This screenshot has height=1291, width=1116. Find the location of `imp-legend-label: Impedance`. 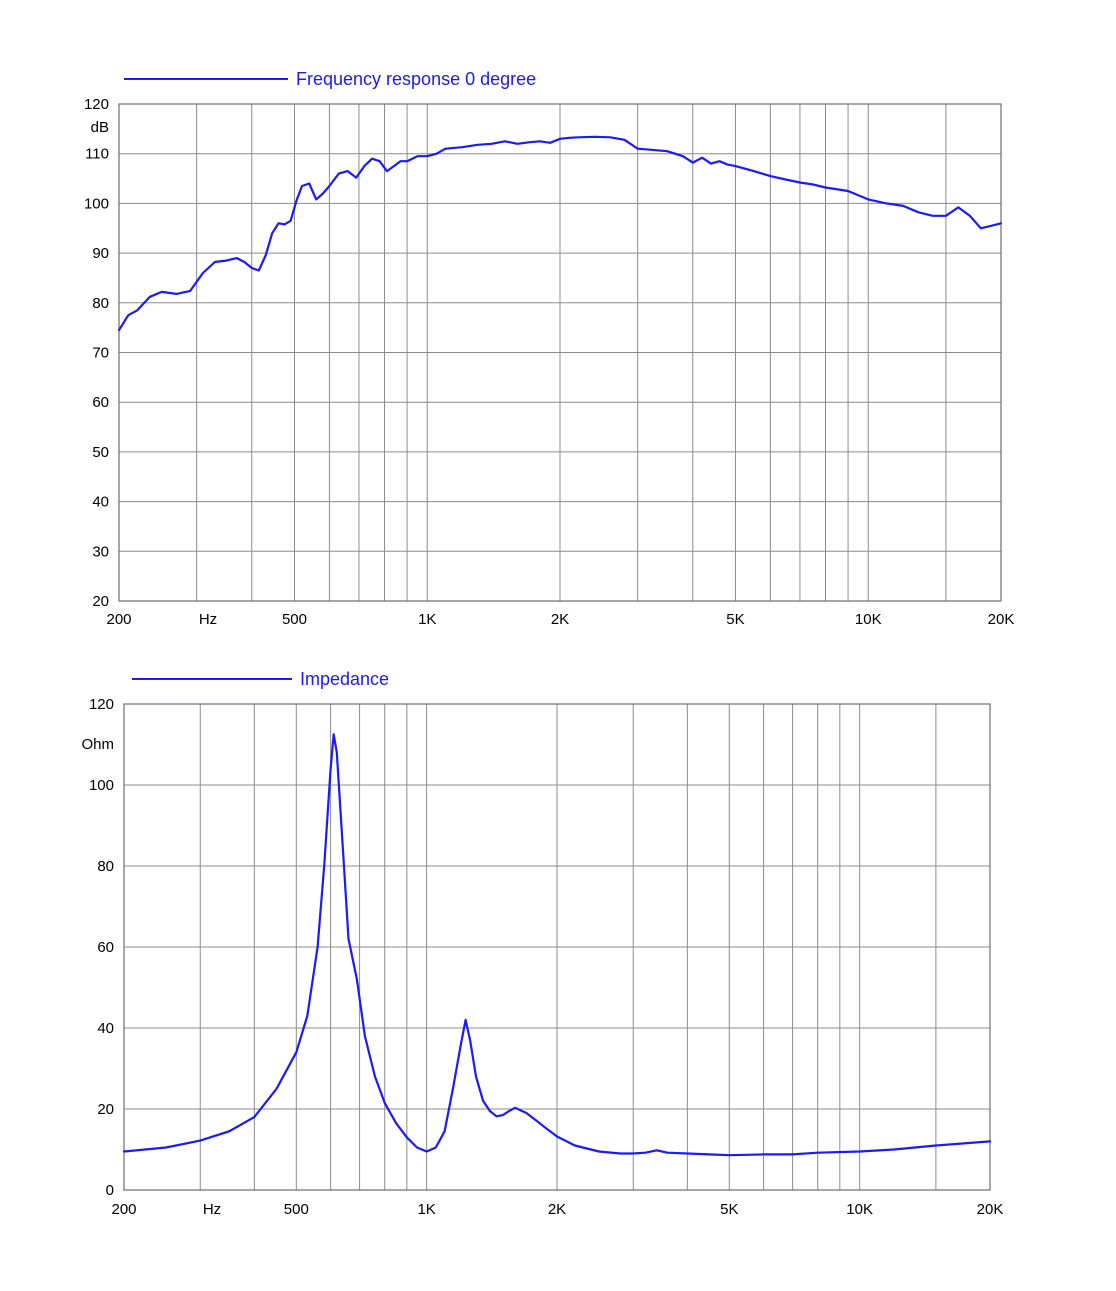

imp-legend-label: Impedance is located at coordinates (344, 679).